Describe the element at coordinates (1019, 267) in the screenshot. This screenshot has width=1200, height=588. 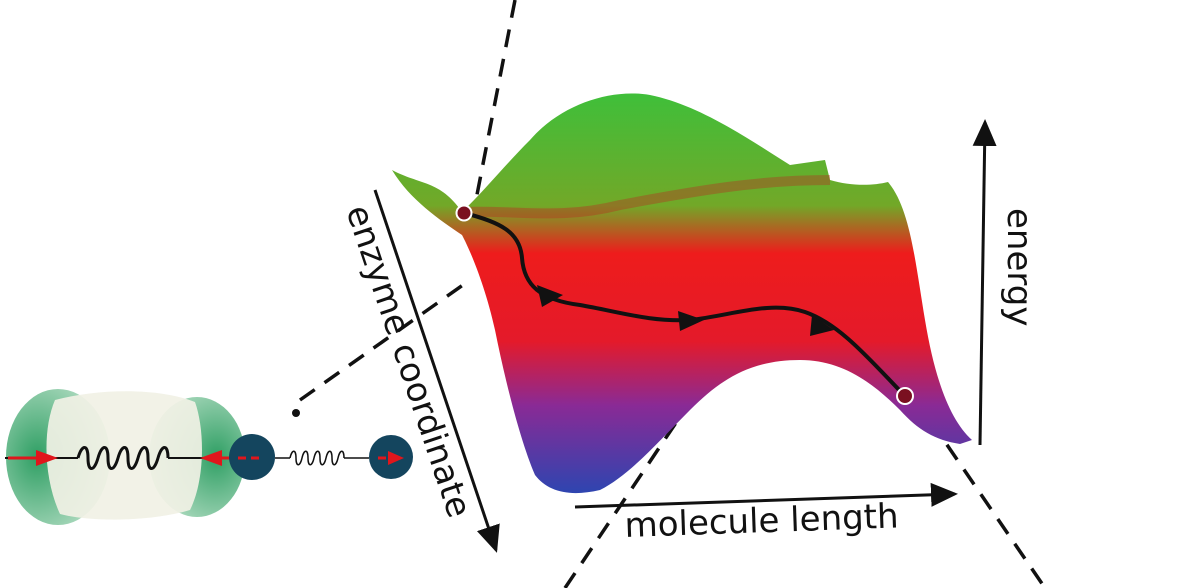
I see `y-axis-label: energy` at that location.